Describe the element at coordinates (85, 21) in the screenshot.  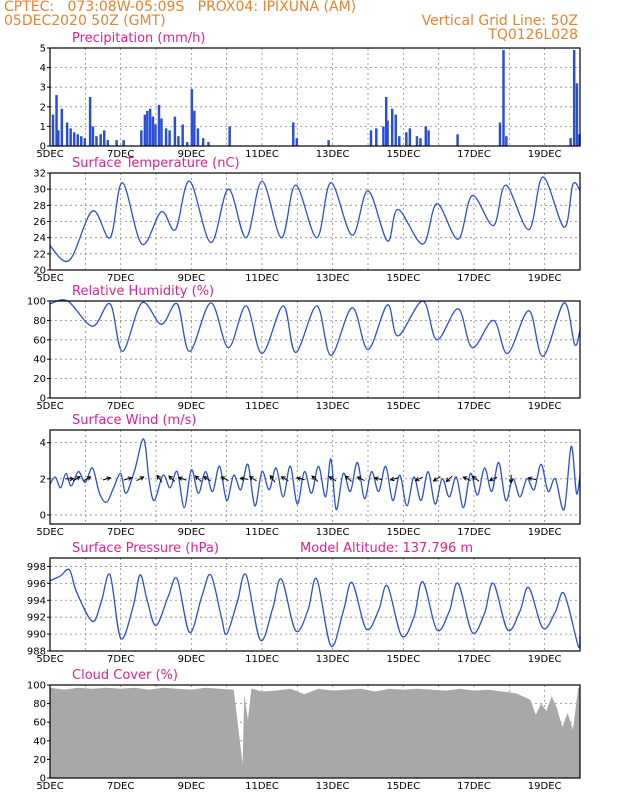
I see `run-date-label: 05DEC2020 50Z (GMT)` at that location.